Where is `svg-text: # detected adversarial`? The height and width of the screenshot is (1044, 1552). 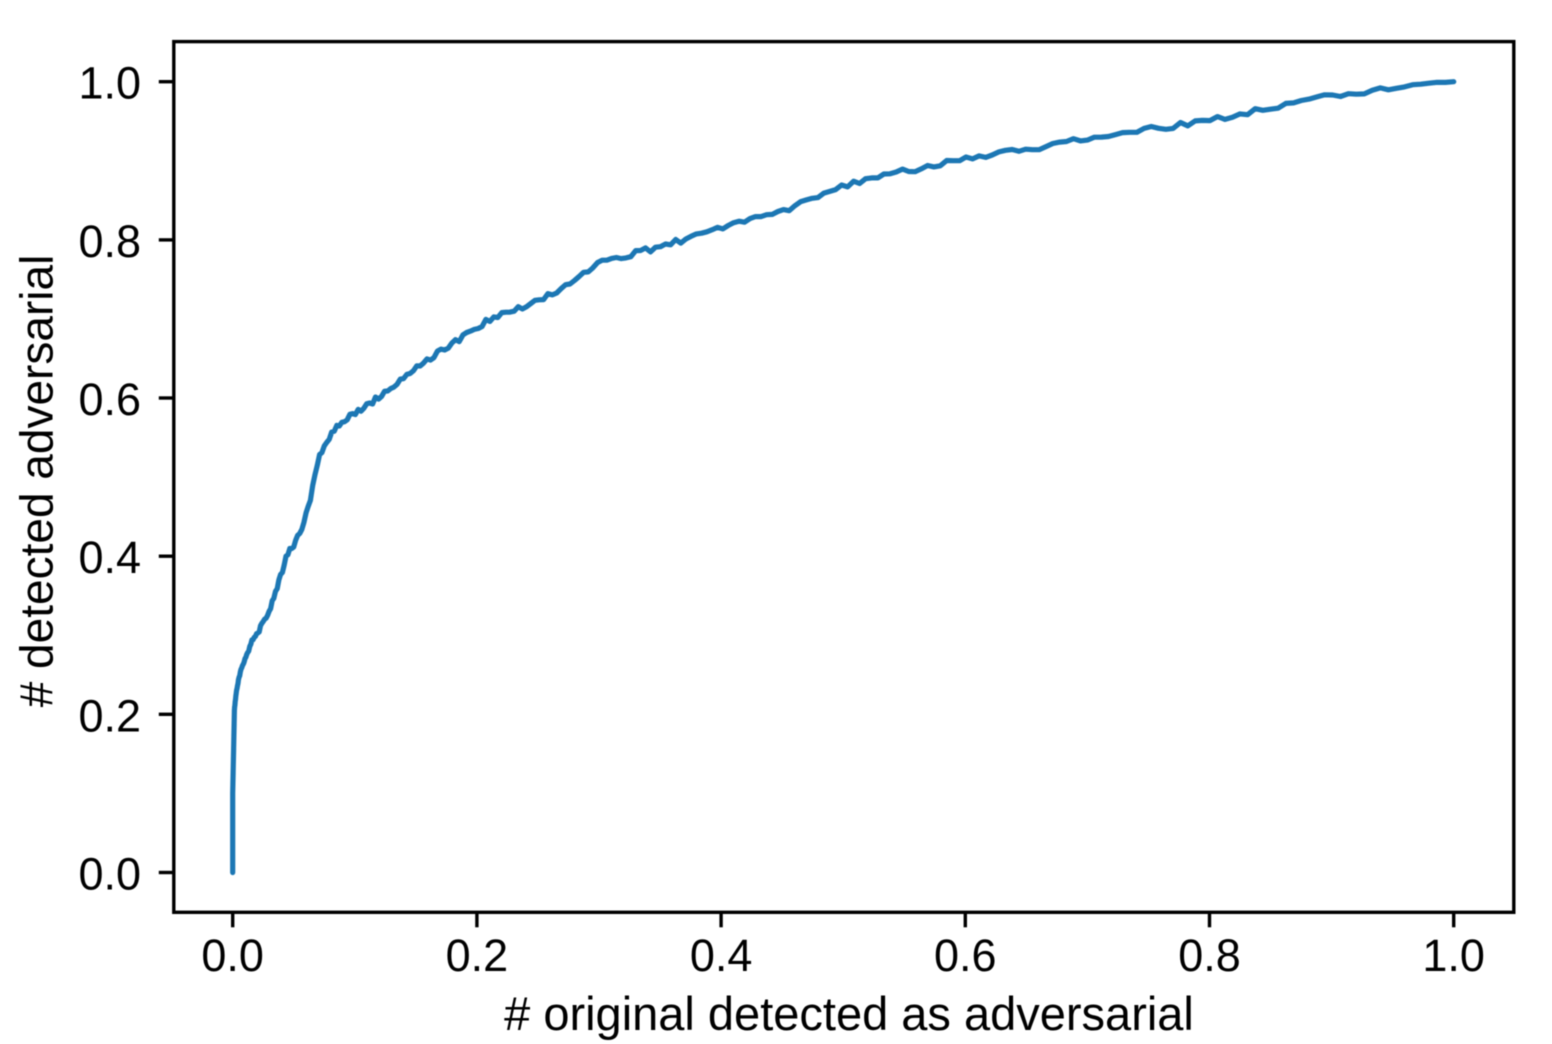 svg-text: # detected adversarial is located at coordinates (37, 481).